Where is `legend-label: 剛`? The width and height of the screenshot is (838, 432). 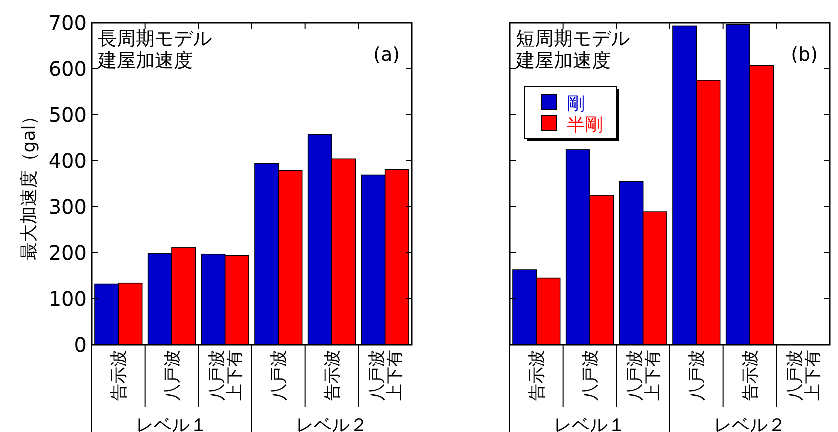 legend-label: 剛 is located at coordinates (576, 104).